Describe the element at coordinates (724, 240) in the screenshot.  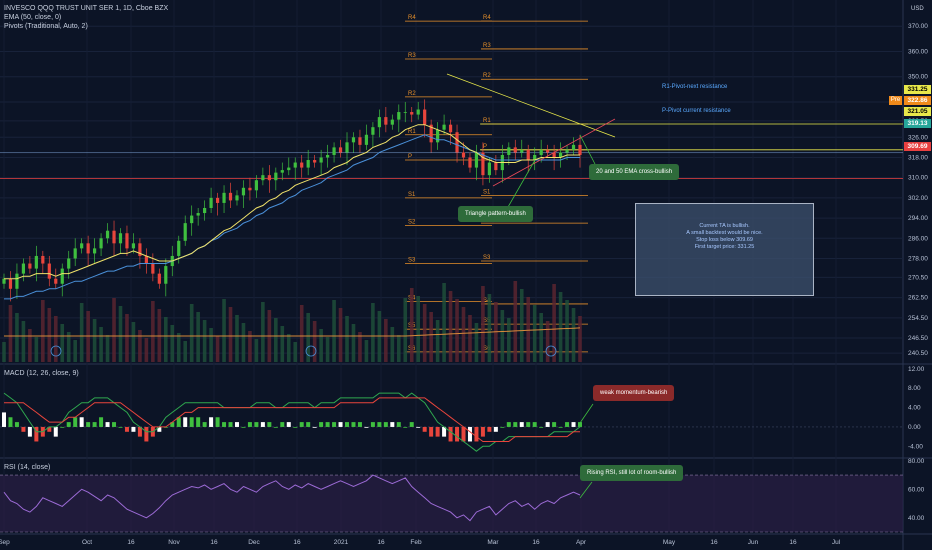
I see `ta-line-3: Stop loss below 309.69` at that location.